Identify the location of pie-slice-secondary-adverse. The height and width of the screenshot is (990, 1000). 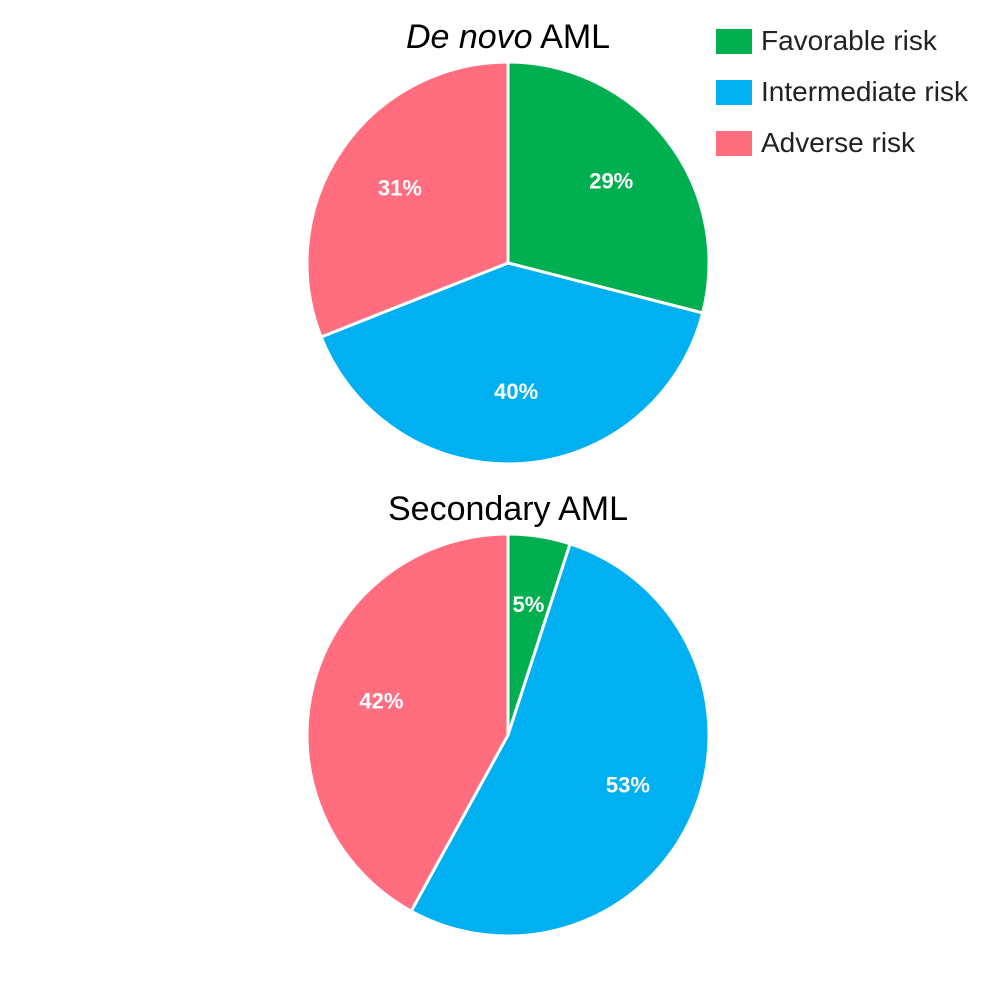
(407, 722).